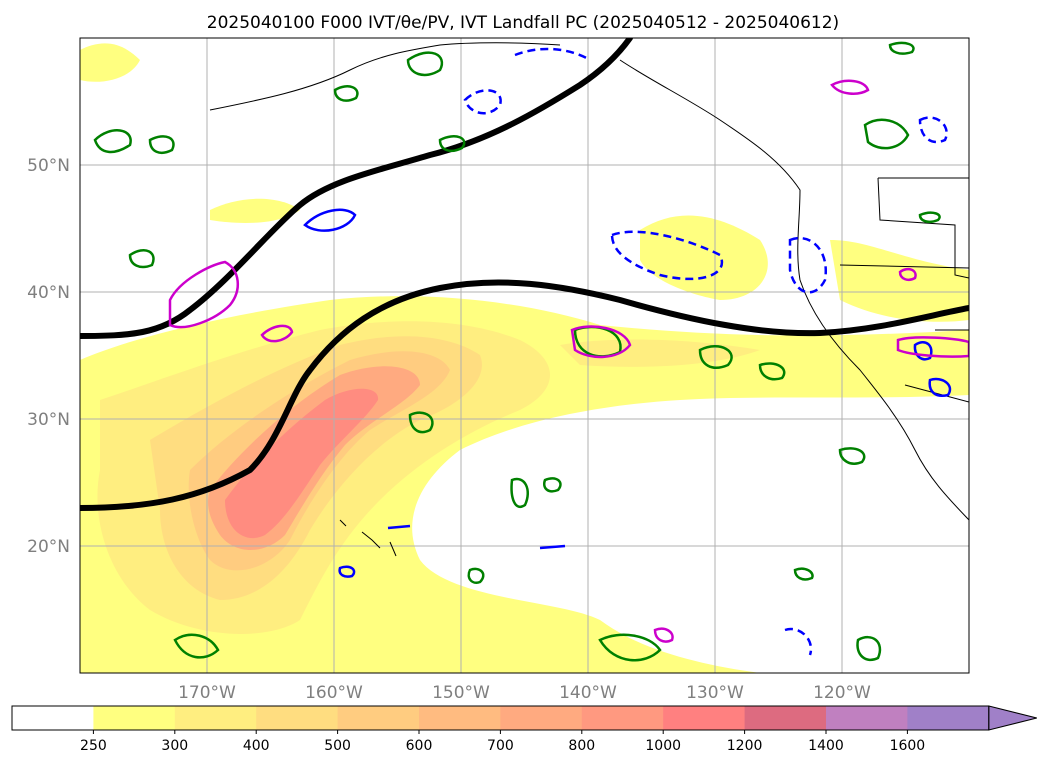 Image resolution: width=1047 pixels, height=767 pixels. I want to click on colorbar-tick-label: 800, so click(581, 746).